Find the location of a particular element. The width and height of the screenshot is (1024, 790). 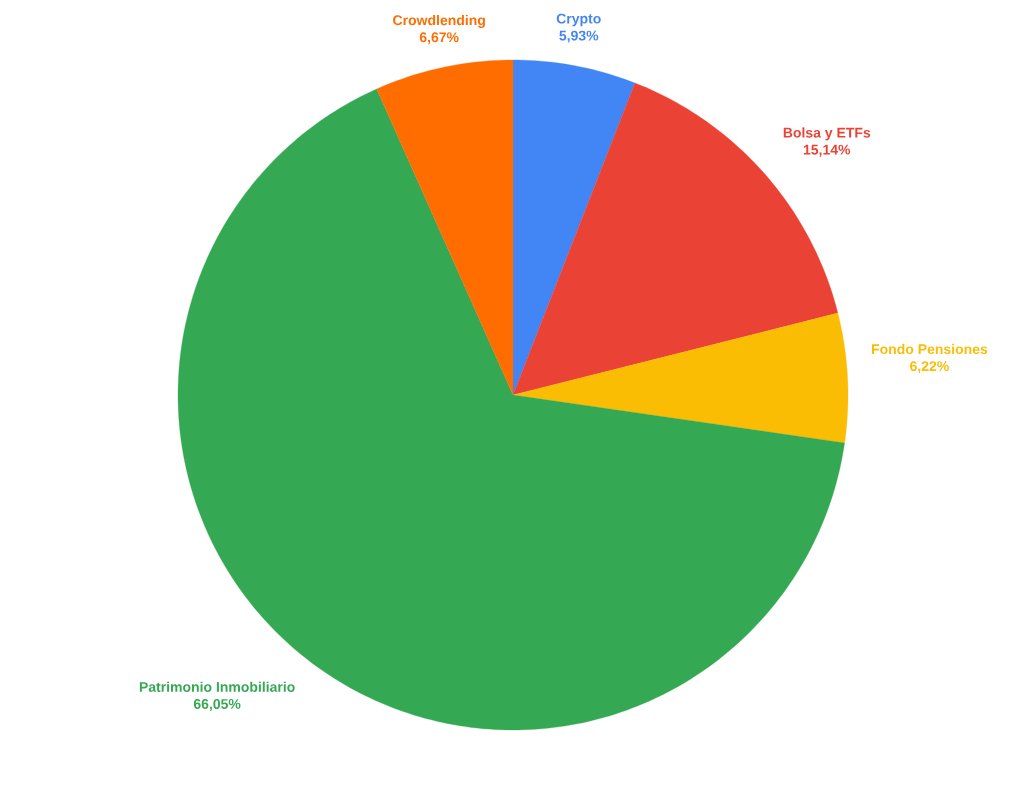

slice-label: Patrimonio Inmobiliario is located at coordinates (217, 686).